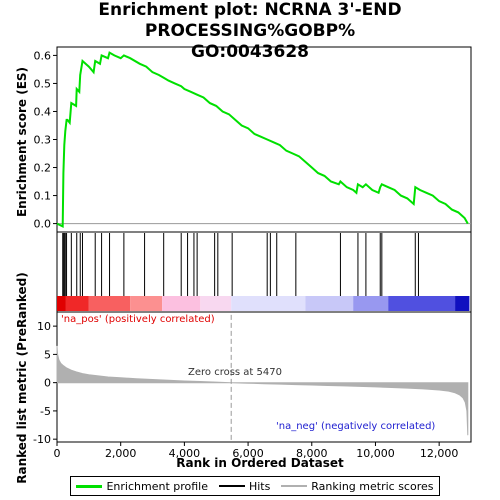 This screenshot has width=500, height=500. What do you see at coordinates (240, 264) in the screenshot?
I see `hit-marks` at bounding box center [240, 264].